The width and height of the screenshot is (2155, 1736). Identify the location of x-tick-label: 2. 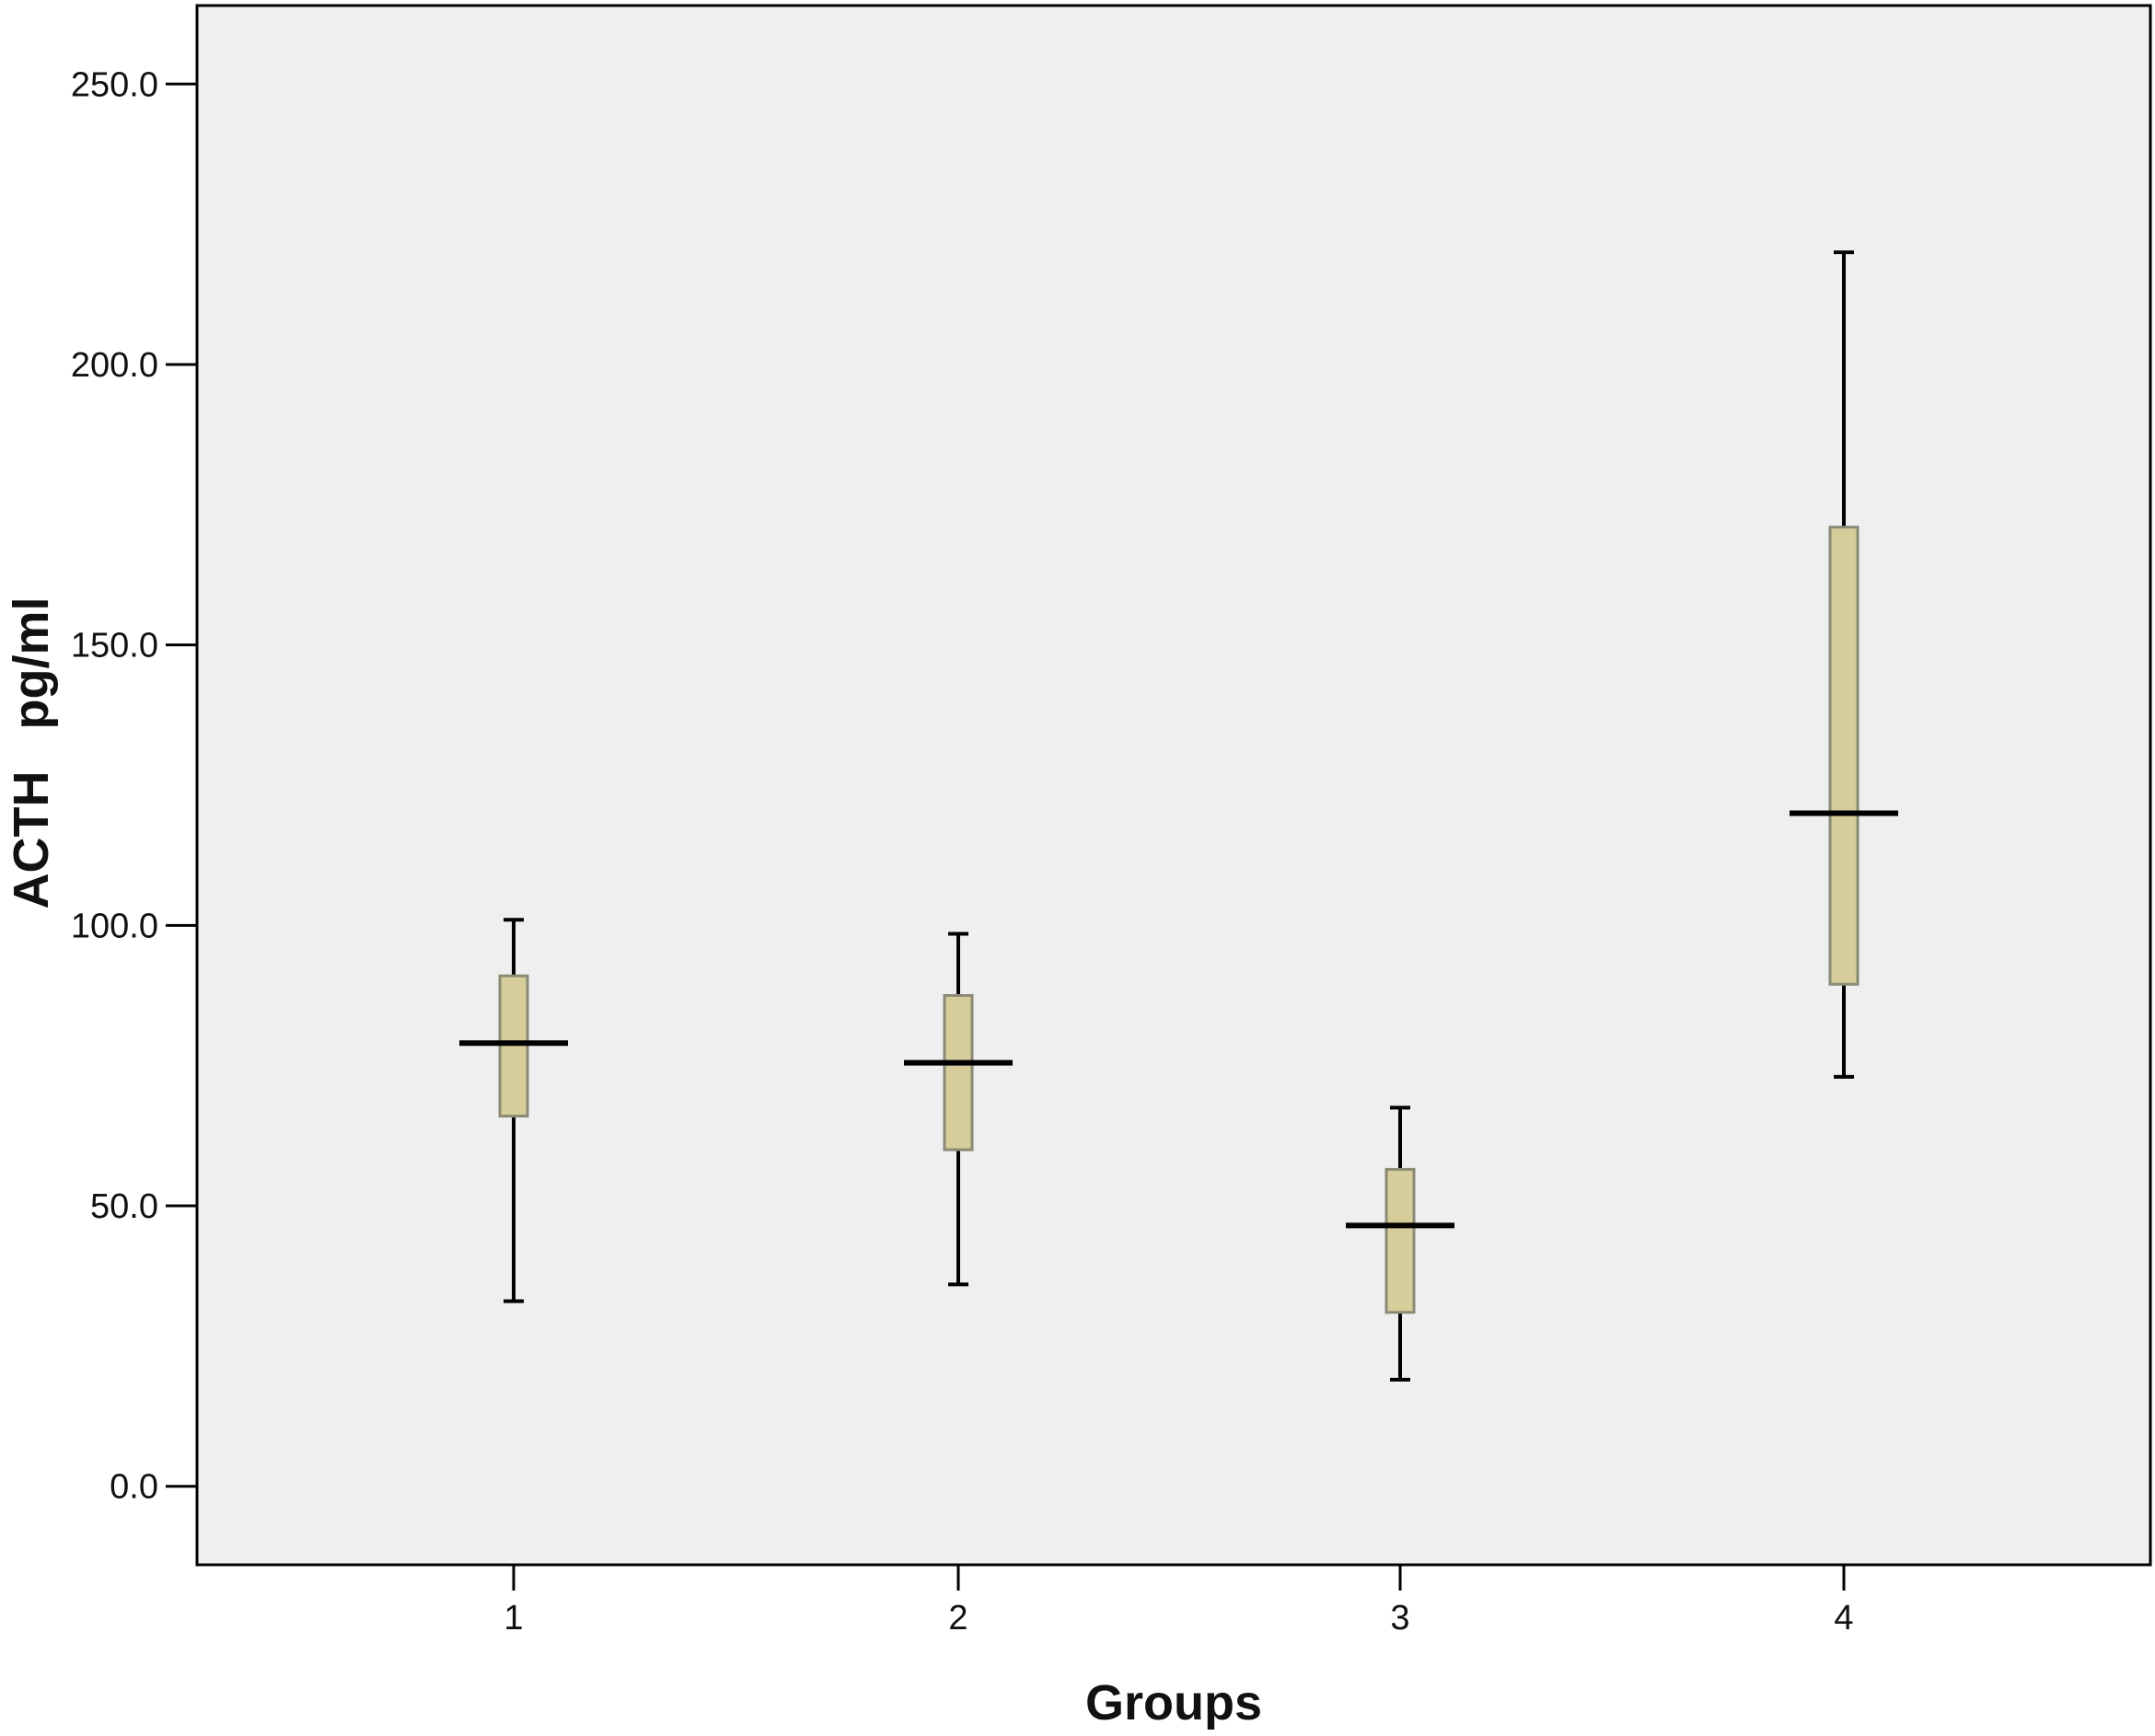
(957, 1618).